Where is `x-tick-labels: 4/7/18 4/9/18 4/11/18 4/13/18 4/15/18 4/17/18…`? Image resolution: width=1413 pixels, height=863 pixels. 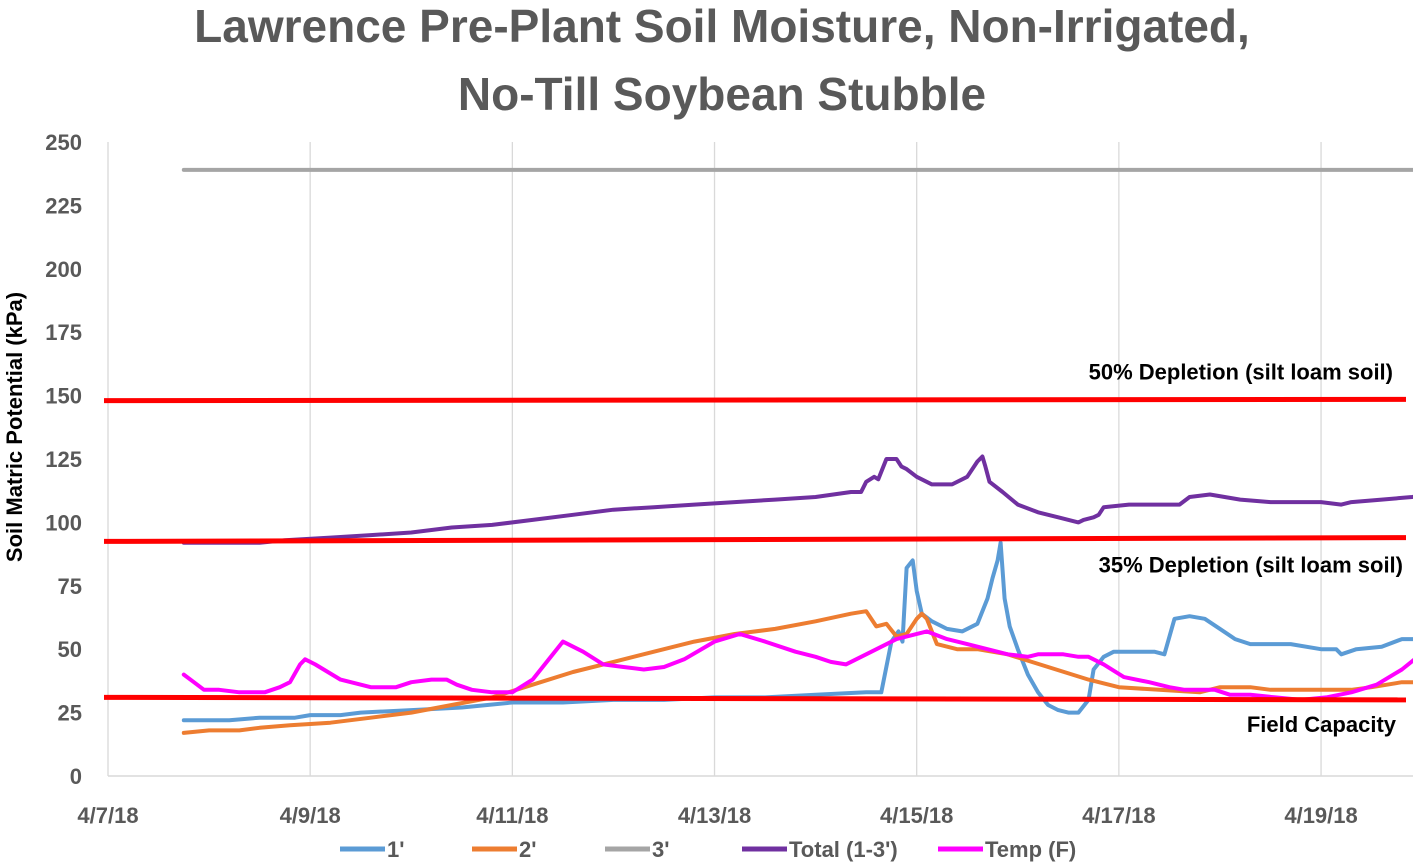 x-tick-labels: 4/7/18 4/9/18 4/11/18 4/13/18 4/15/18 4/17/18… is located at coordinates (717, 815).